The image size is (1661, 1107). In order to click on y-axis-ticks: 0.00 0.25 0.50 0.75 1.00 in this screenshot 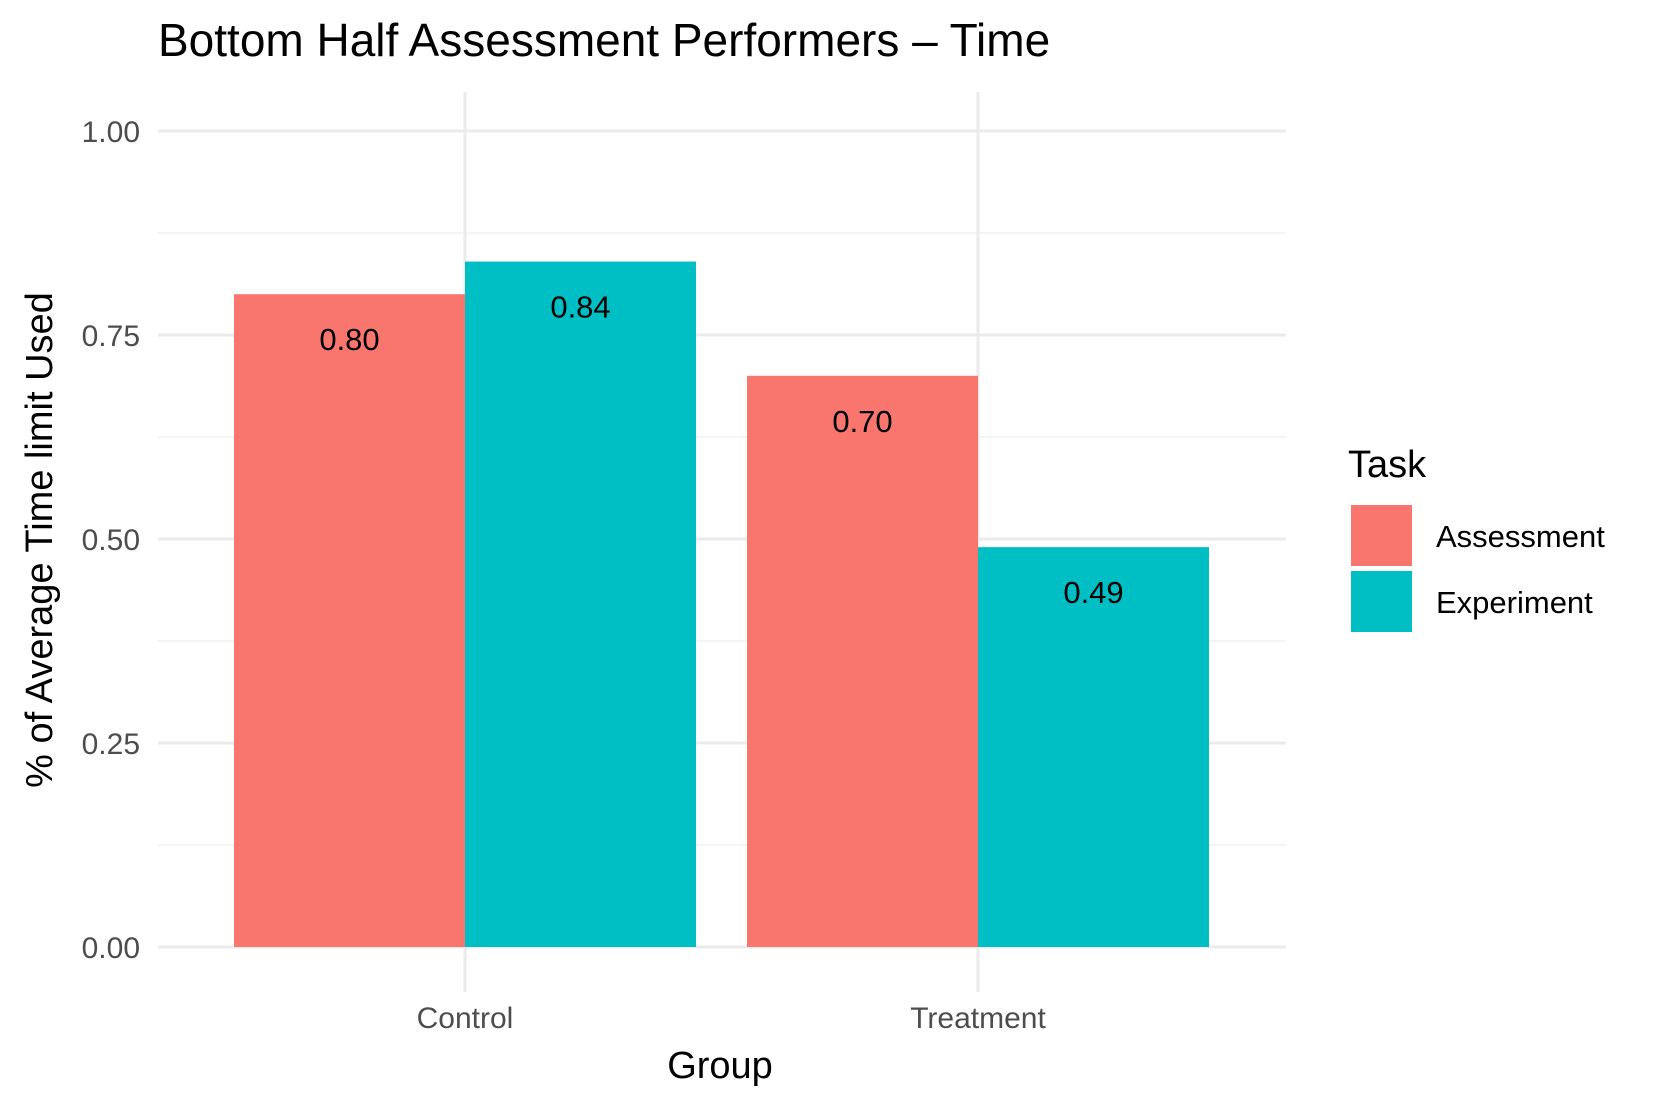, I will do `click(111, 540)`.